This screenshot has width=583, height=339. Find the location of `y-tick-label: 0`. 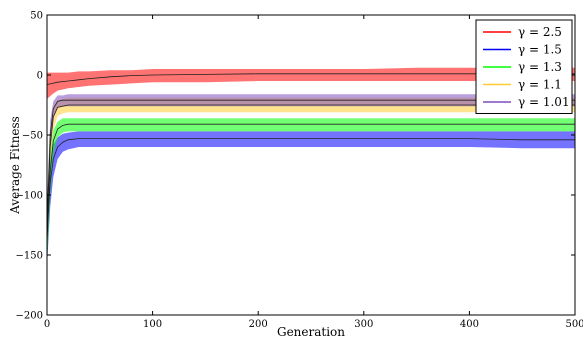

y-tick-label: 0 is located at coordinates (40, 76).